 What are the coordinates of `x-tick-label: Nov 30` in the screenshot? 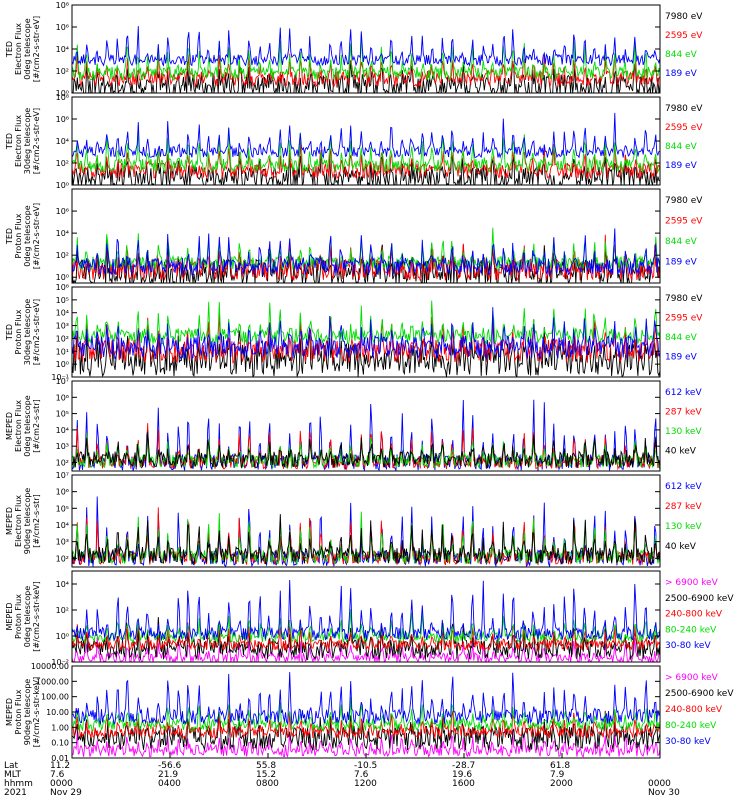 It's located at (664, 793).